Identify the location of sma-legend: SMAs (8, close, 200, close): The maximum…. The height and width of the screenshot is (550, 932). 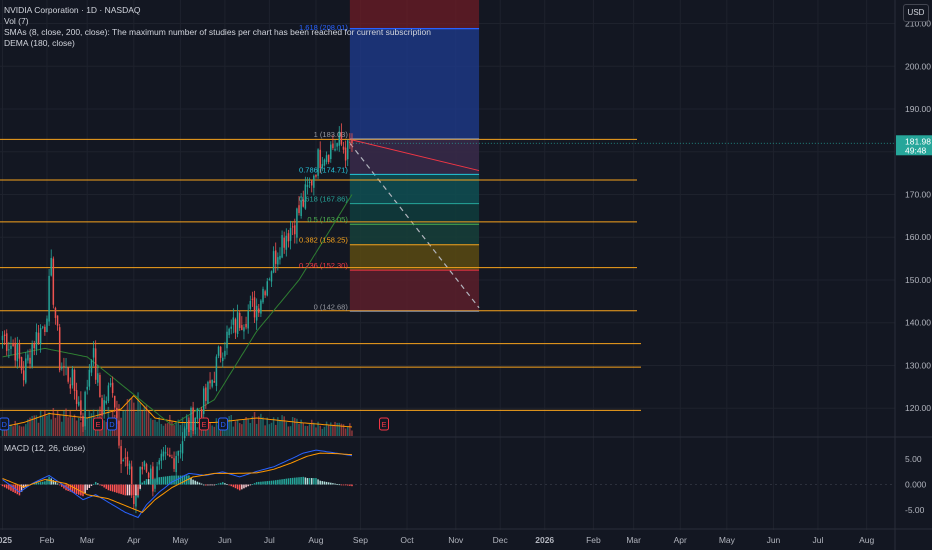
(217, 32).